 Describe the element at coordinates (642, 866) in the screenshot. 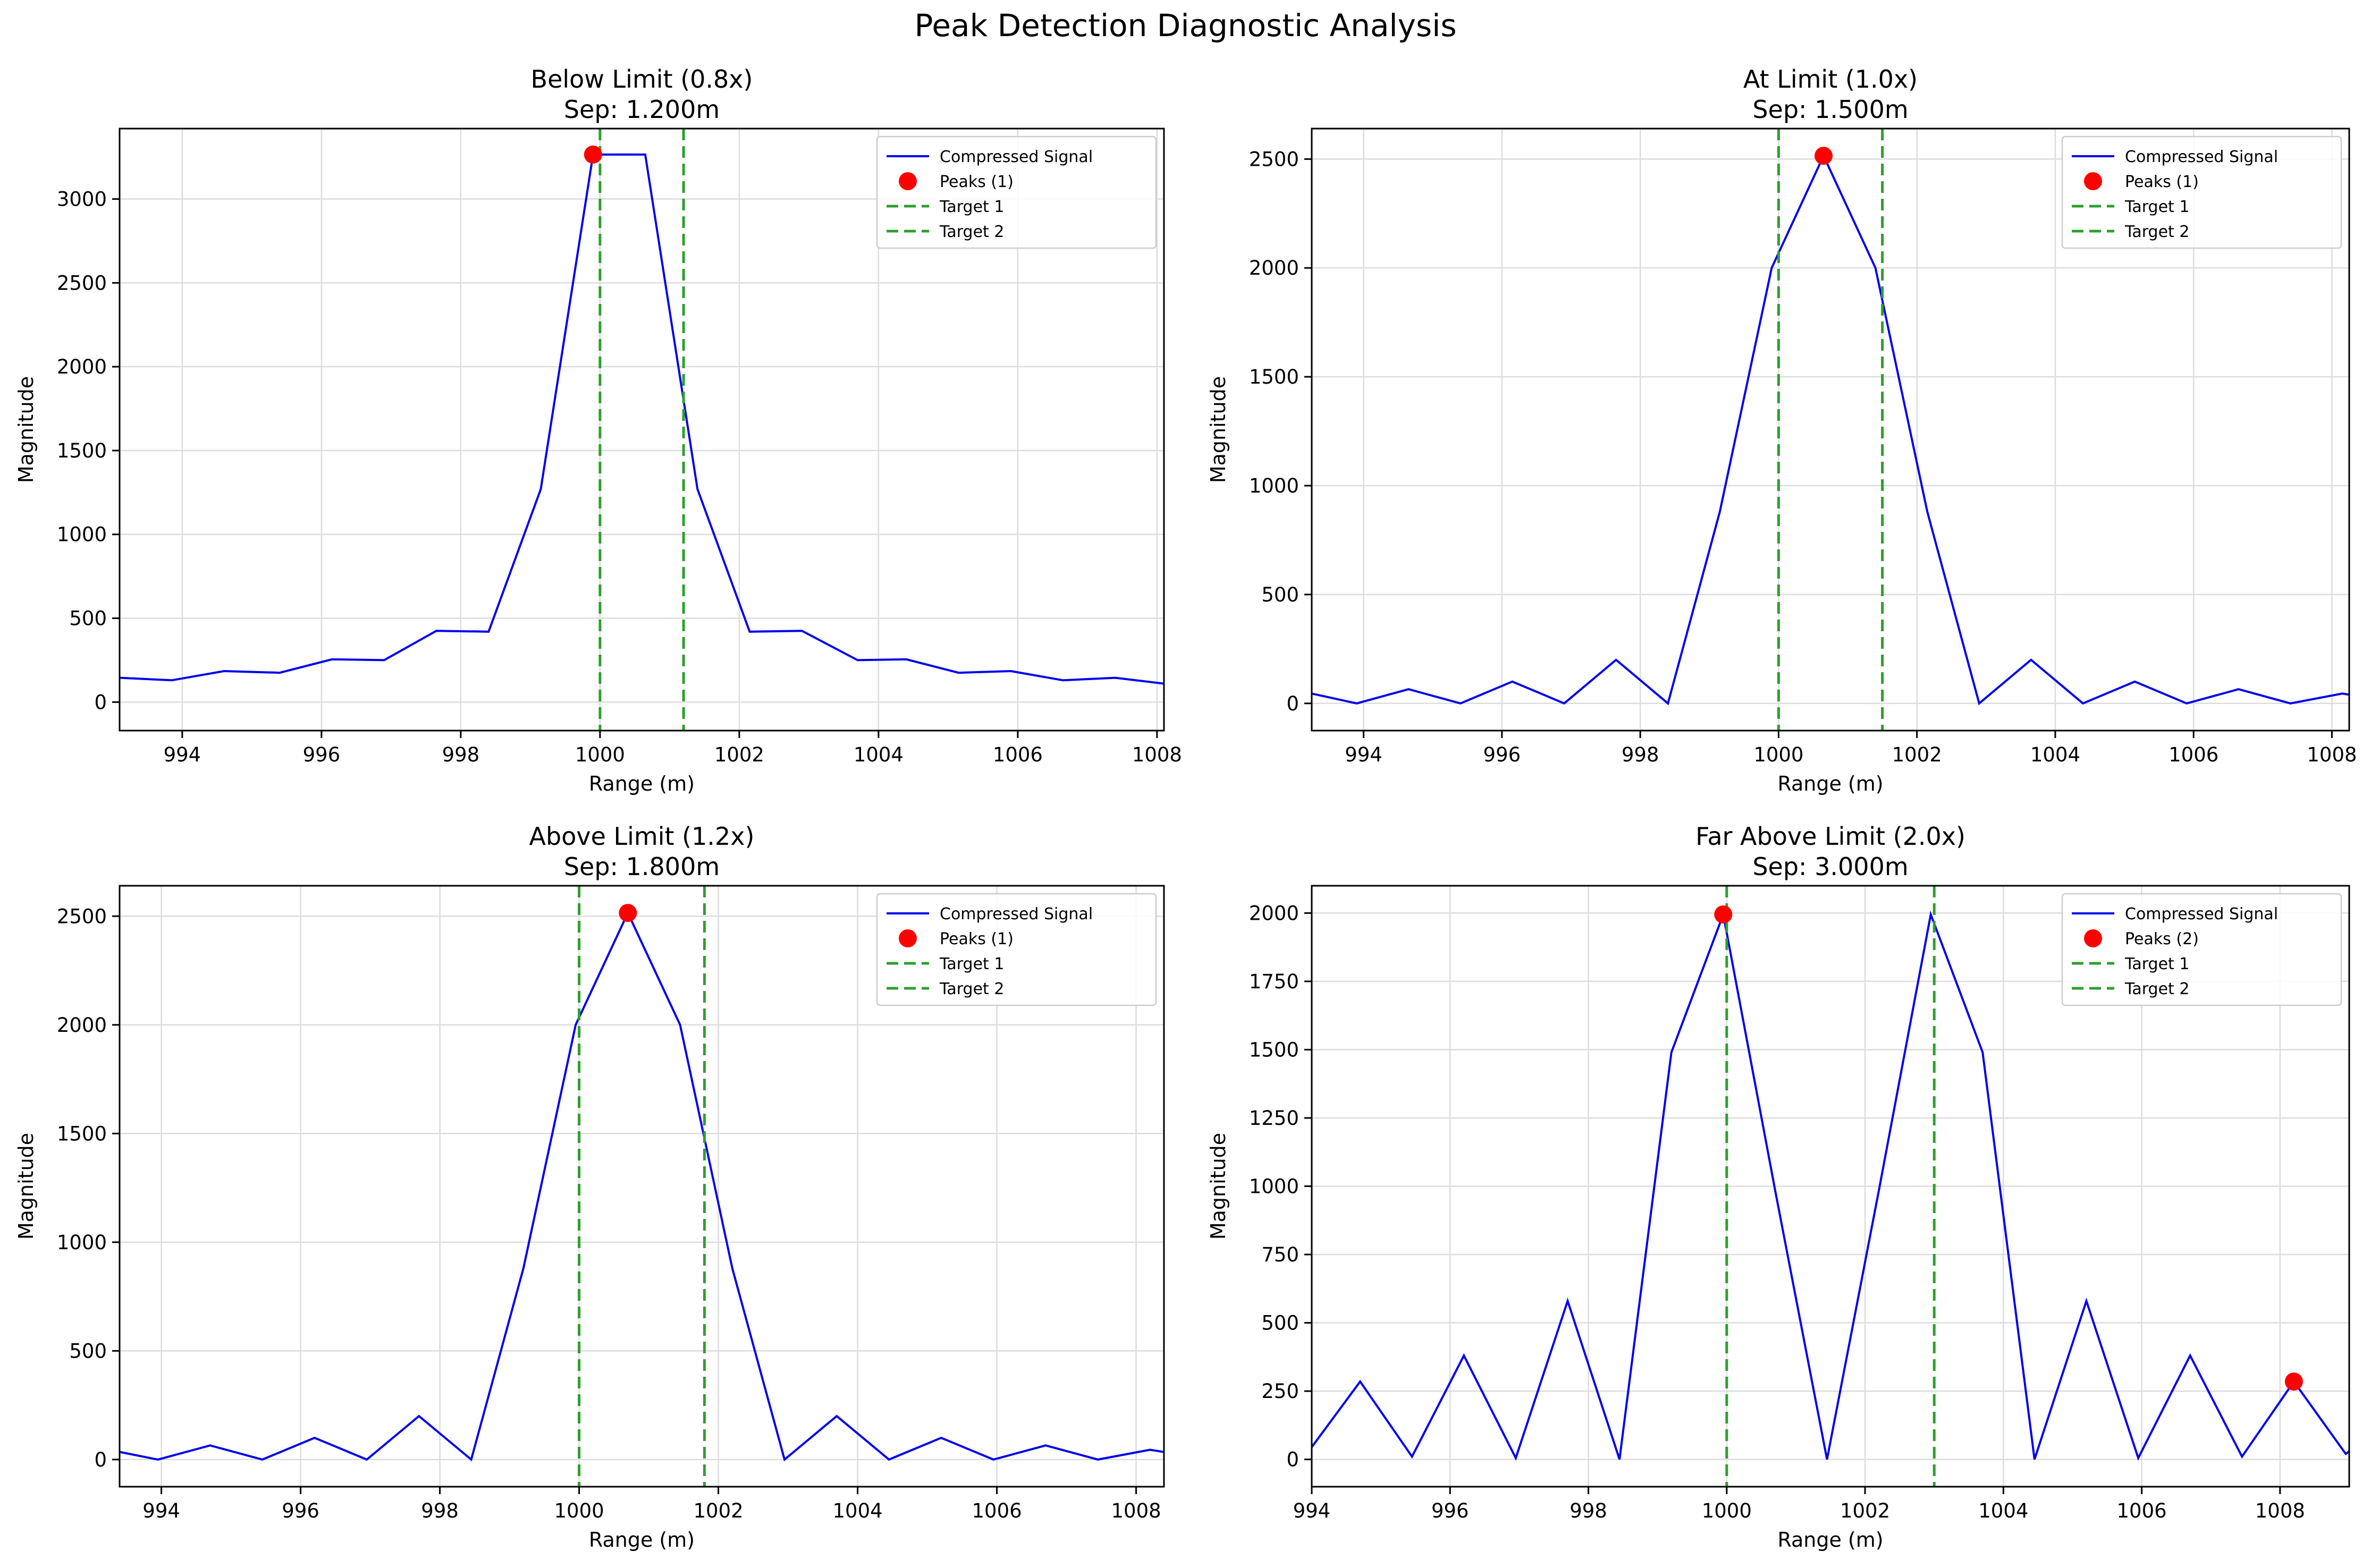

I see `subplot-subtitle: Sep: 1.800m` at that location.